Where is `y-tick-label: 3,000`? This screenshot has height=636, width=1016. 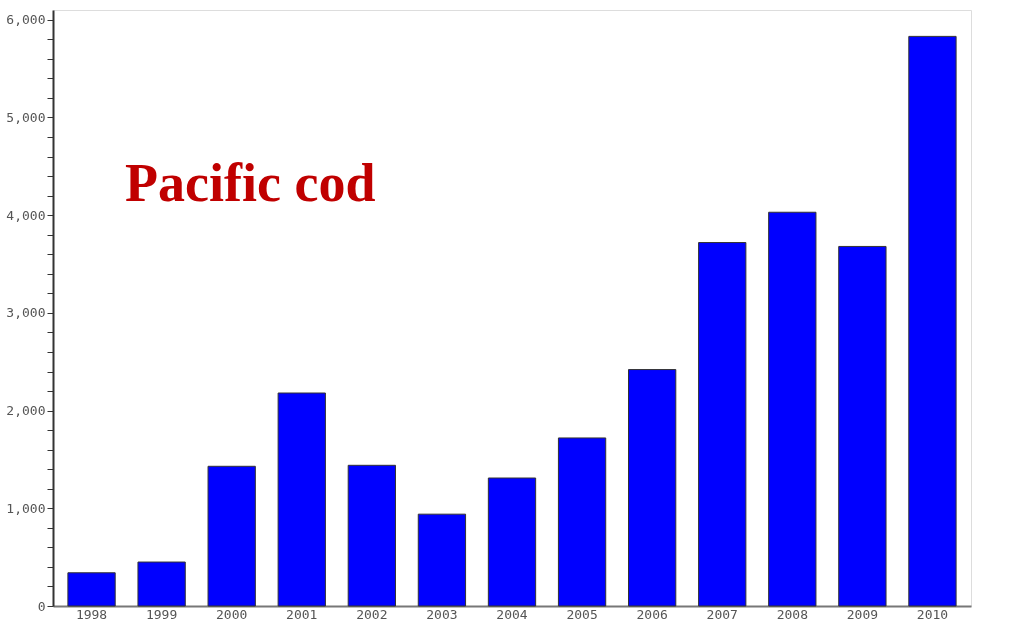 y-tick-label: 3,000 is located at coordinates (26, 313).